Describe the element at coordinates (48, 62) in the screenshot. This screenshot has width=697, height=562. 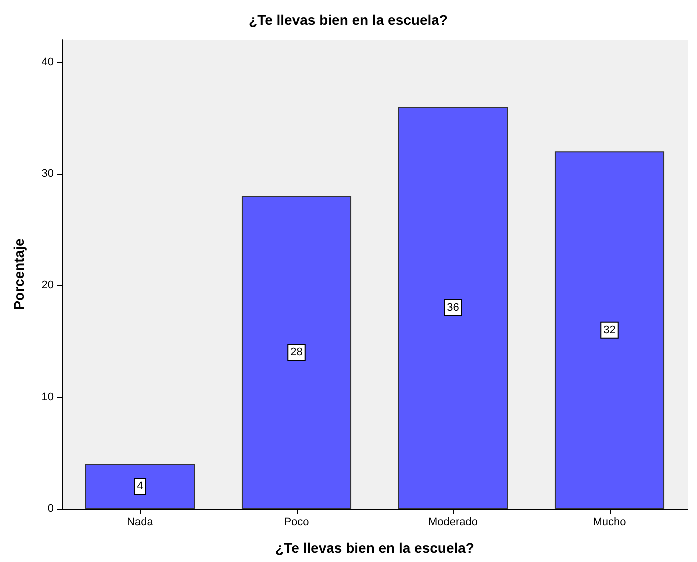
I see `y-tick-label: 40` at that location.